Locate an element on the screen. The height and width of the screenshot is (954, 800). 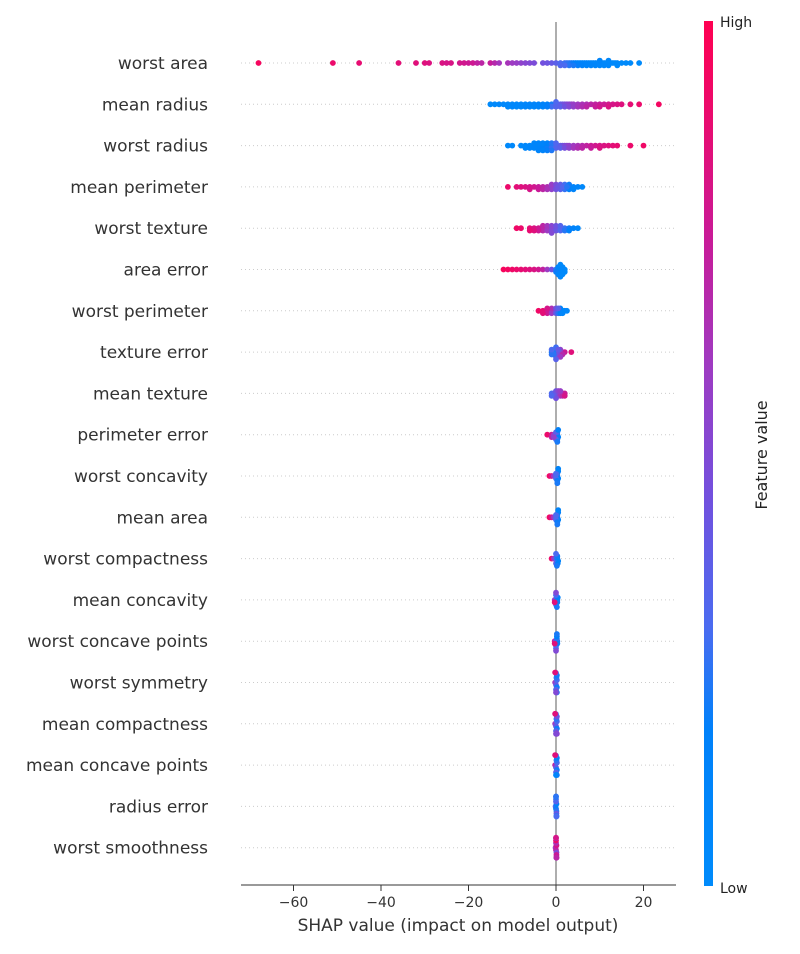
feature-label: worst concavity is located at coordinates (141, 477).